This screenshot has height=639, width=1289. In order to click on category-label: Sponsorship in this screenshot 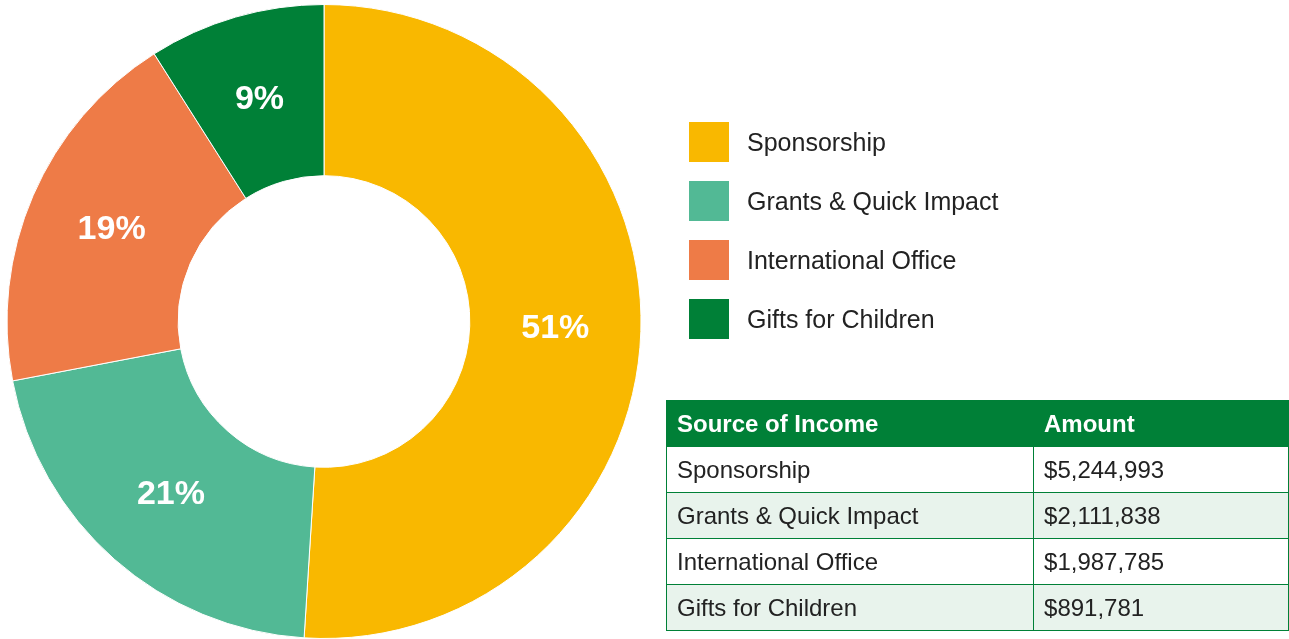, I will do `click(850, 469)`.